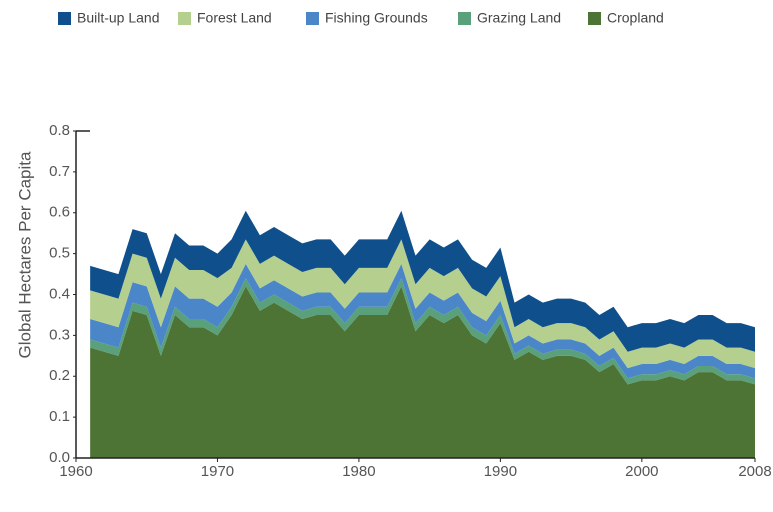 This screenshot has height=512, width=773. What do you see at coordinates (376, 18) in the screenshot?
I see `legend-label: Fishing Grounds` at bounding box center [376, 18].